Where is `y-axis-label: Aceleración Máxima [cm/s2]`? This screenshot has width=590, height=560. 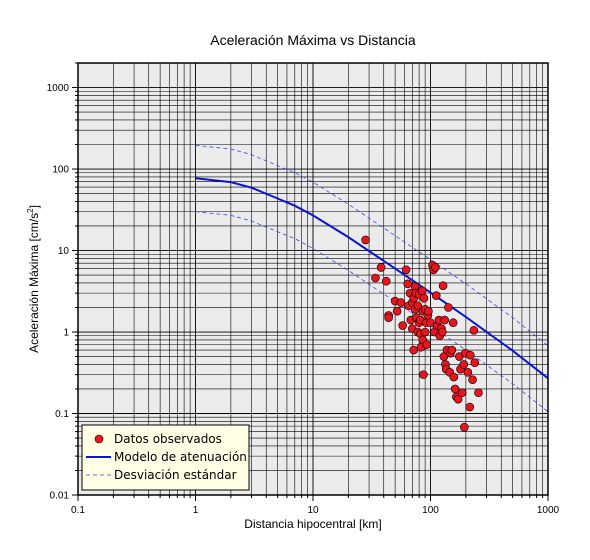 y-axis-label: Aceleración Máxima [cm/s2] is located at coordinates (33, 279).